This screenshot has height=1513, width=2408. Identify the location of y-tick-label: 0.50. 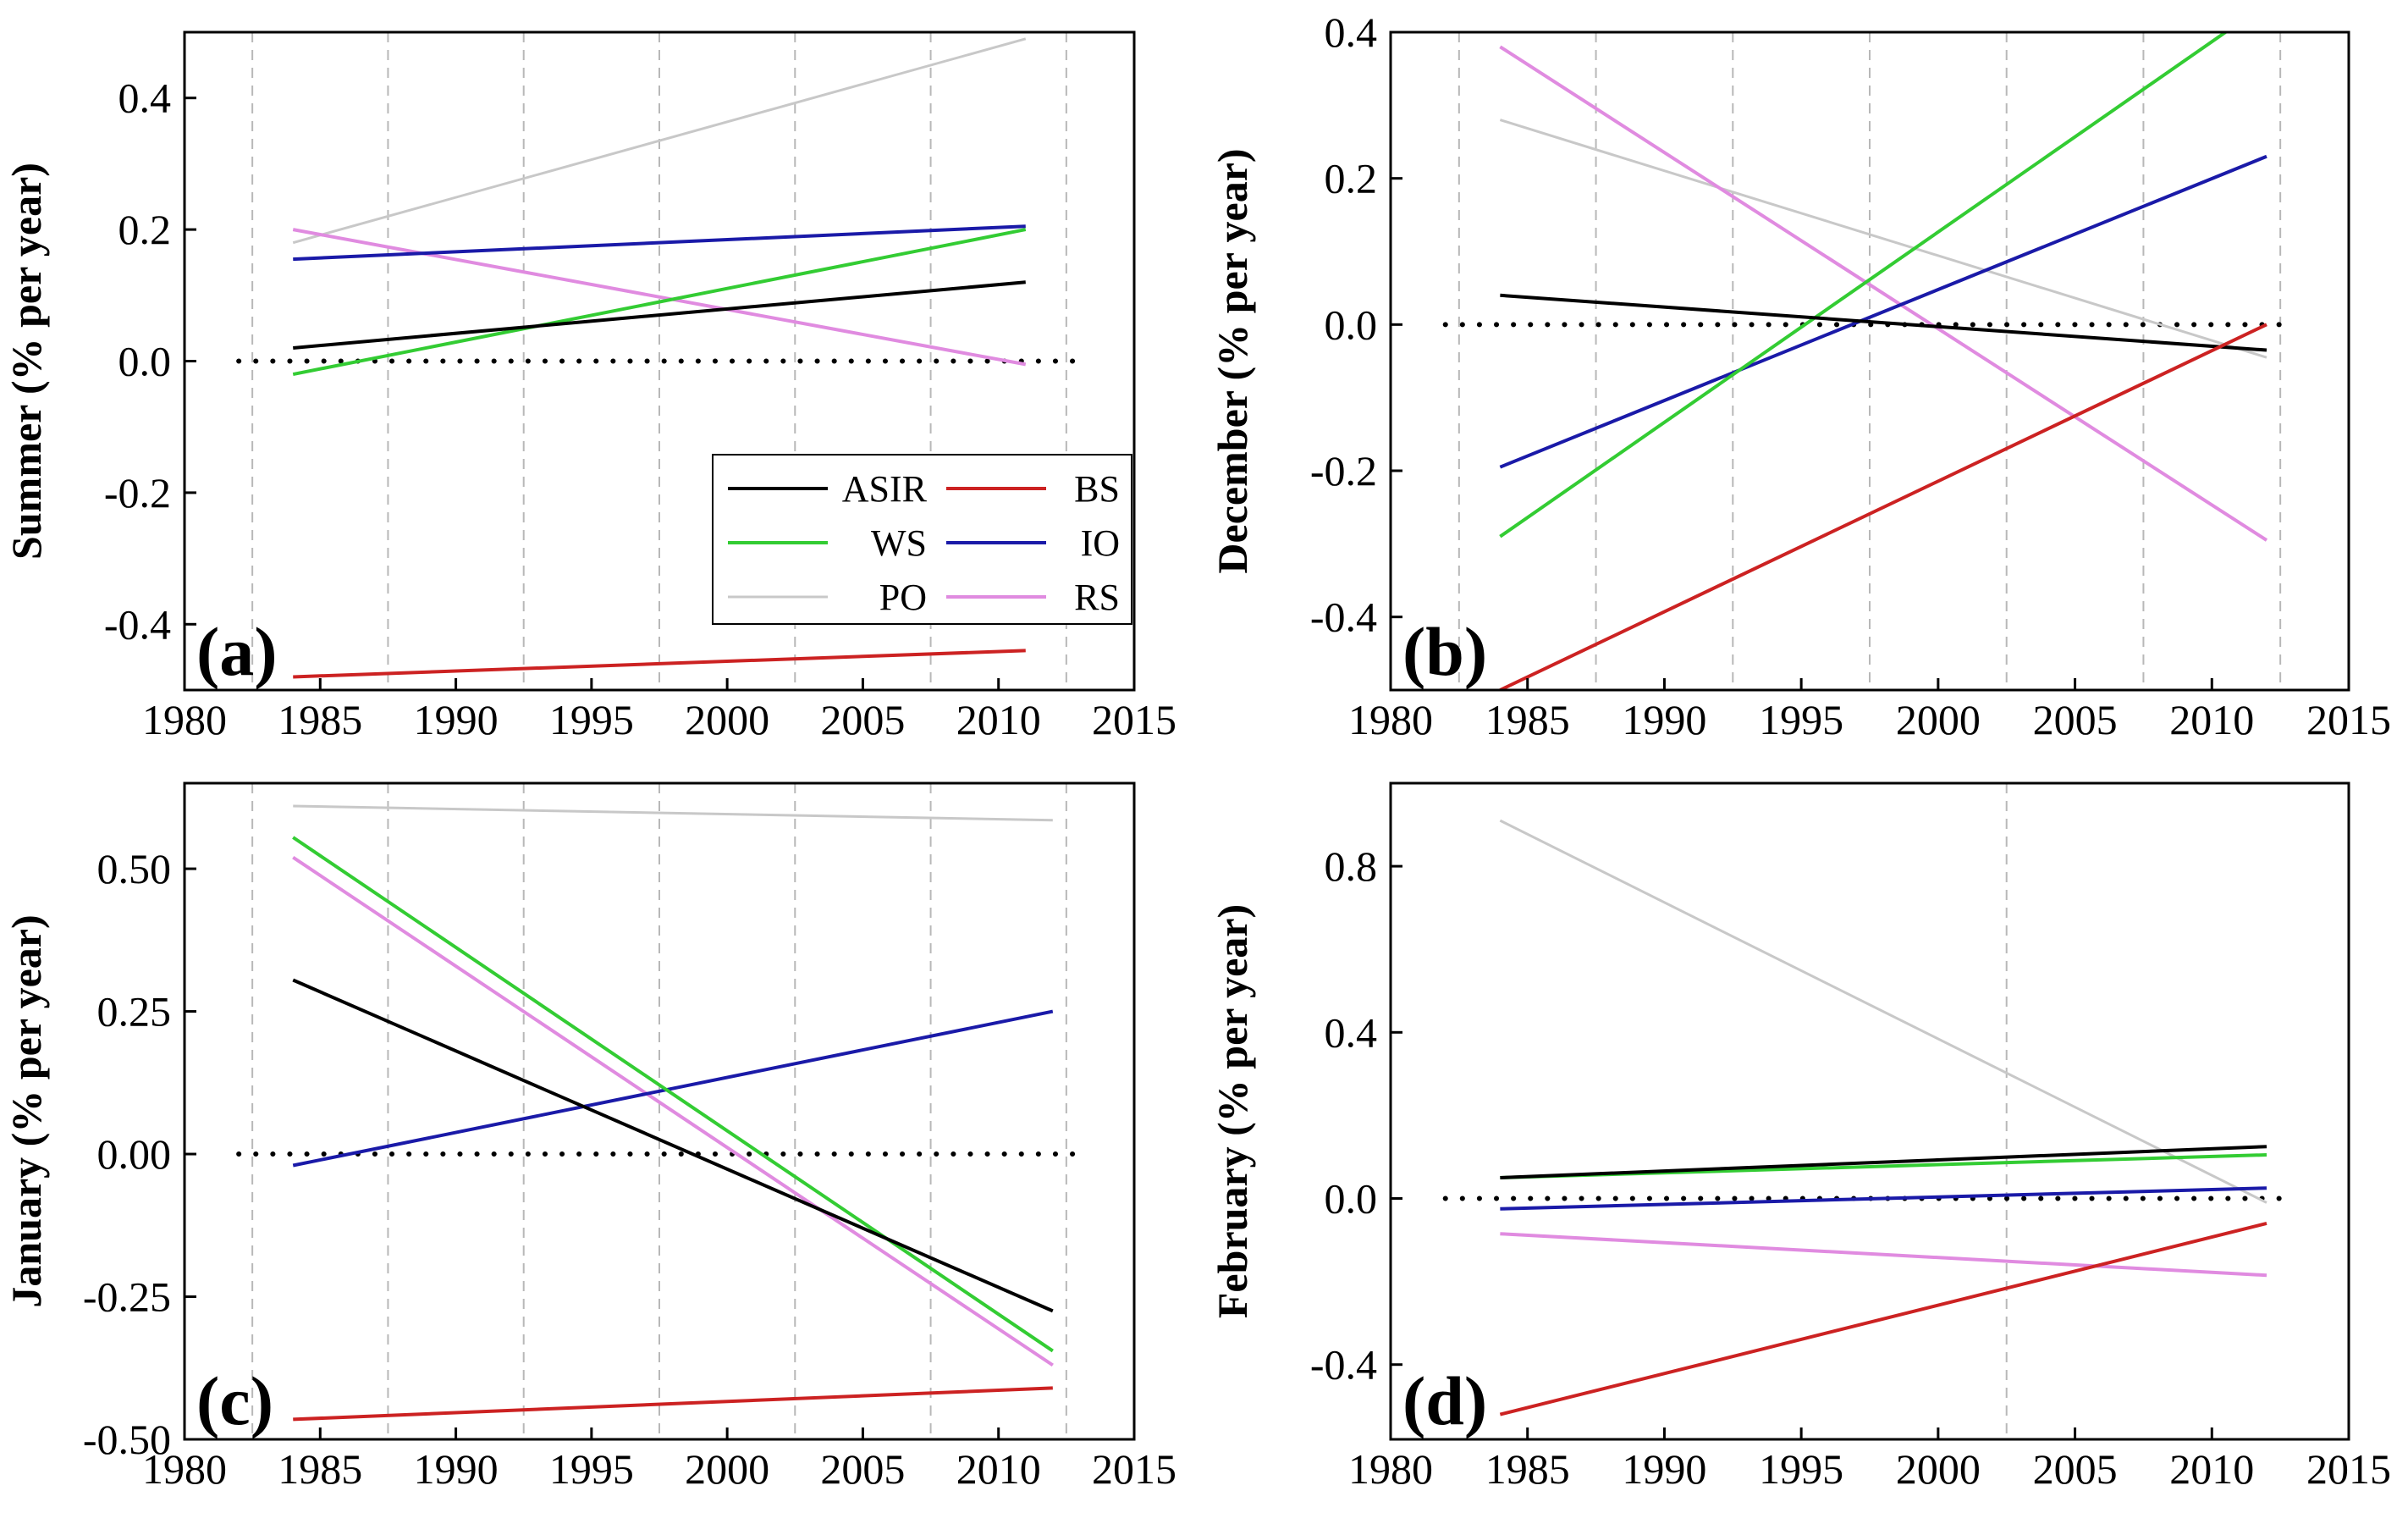
(134, 868).